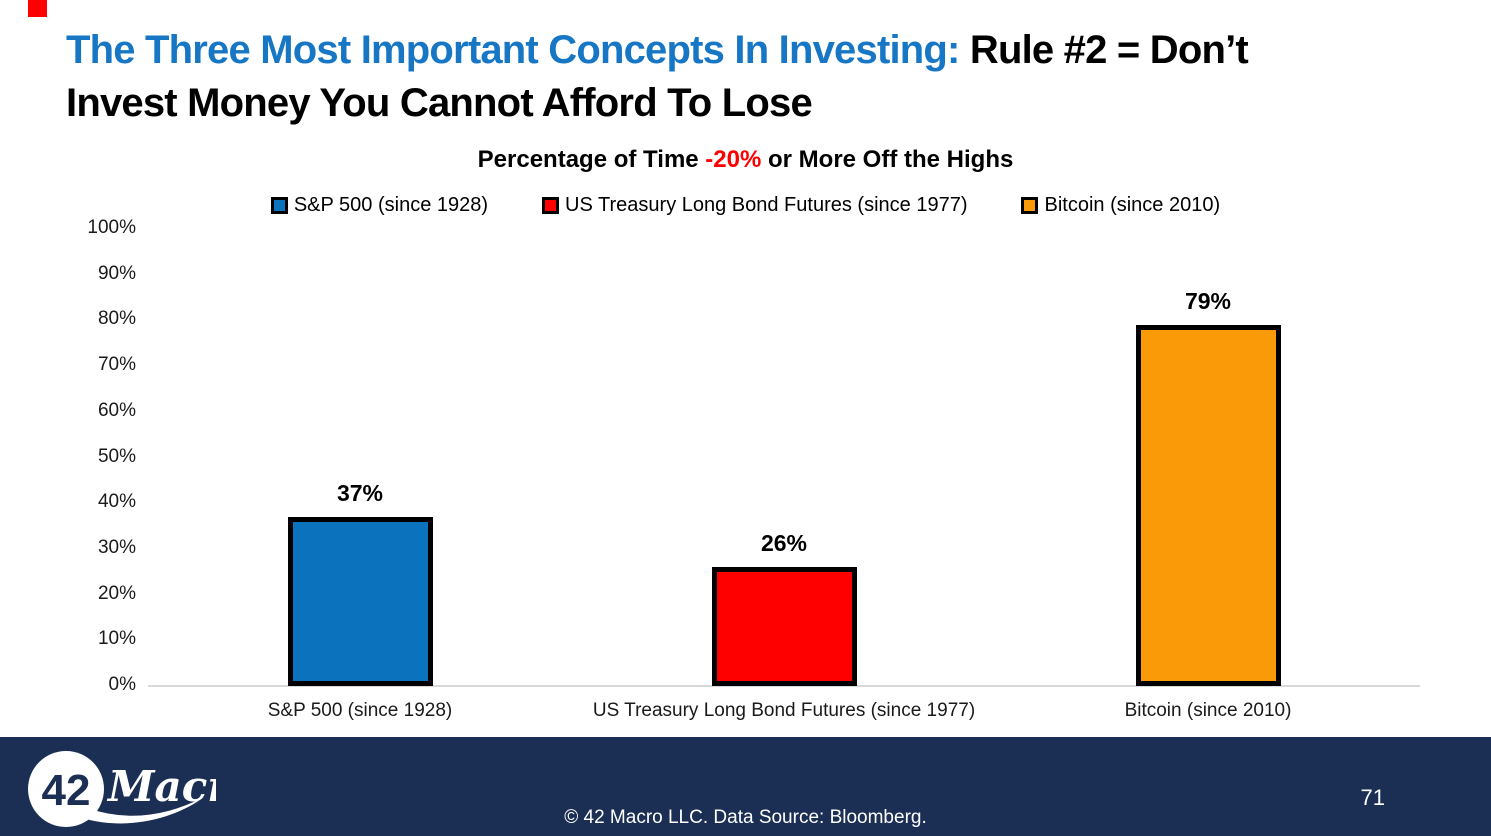 This screenshot has height=836, width=1491. I want to click on y-axis-tick-label: 50%, so click(116, 456).